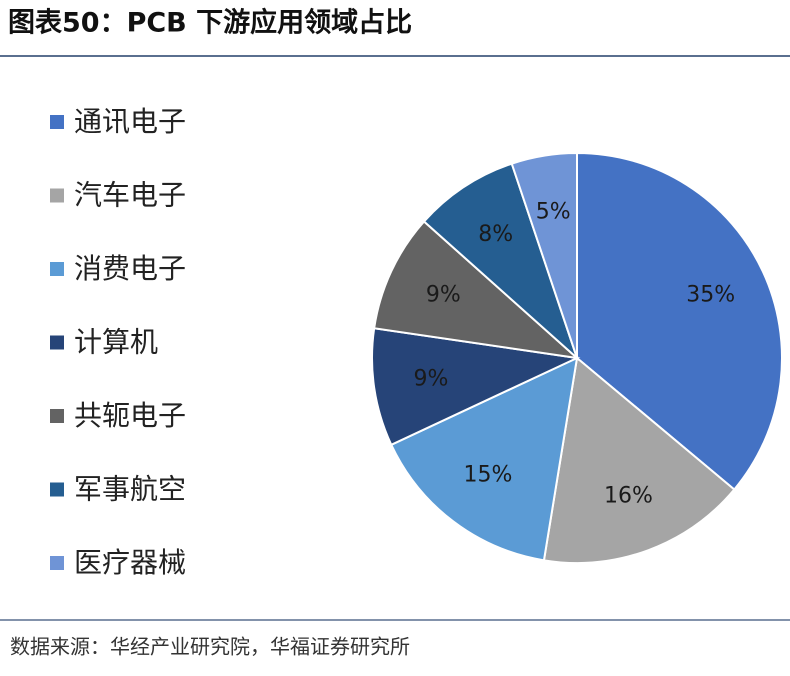 The height and width of the screenshot is (676, 790). I want to click on slice-label: 16%, so click(628, 495).